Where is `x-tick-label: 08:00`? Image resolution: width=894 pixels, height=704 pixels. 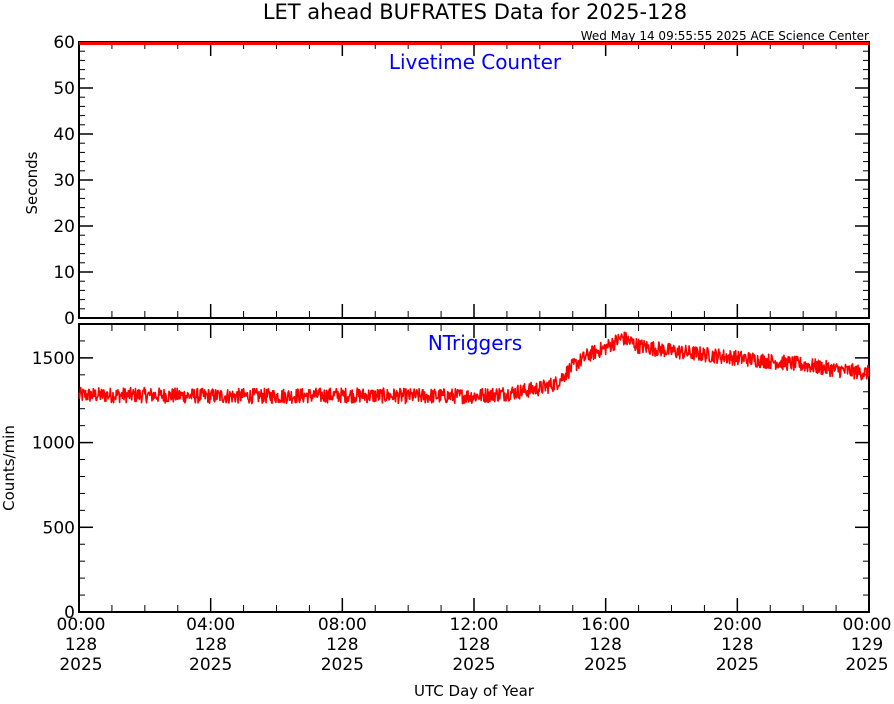 x-tick-label: 08:00 is located at coordinates (342, 625).